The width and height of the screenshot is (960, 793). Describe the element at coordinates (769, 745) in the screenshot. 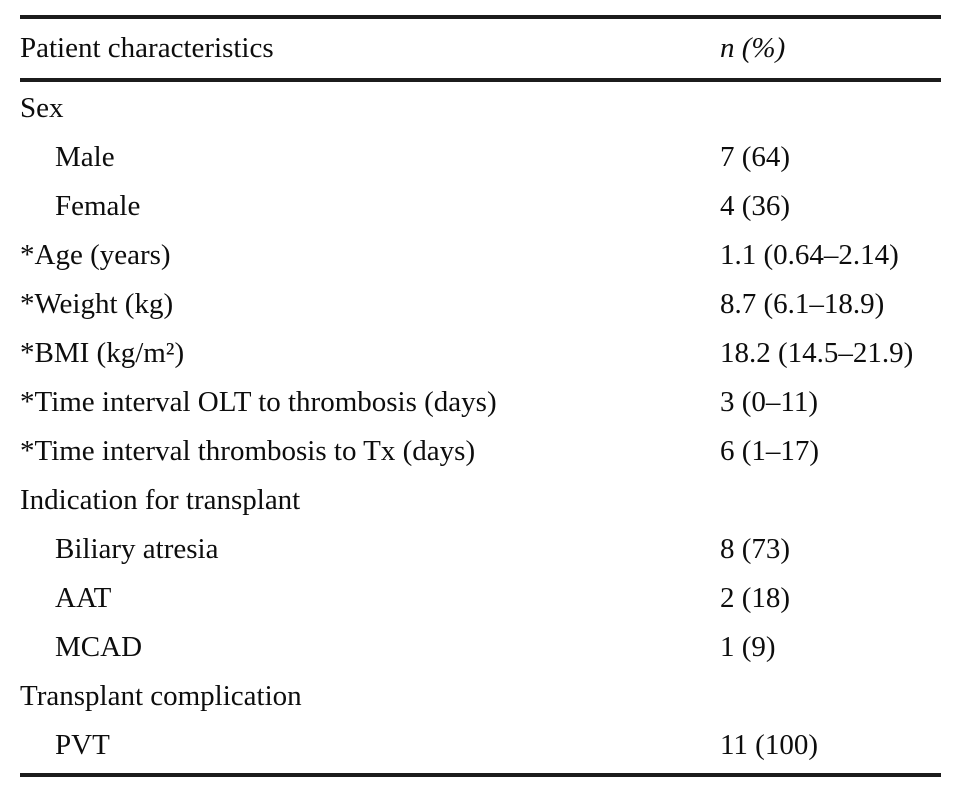

I see `row-value: 11 (100)` at that location.